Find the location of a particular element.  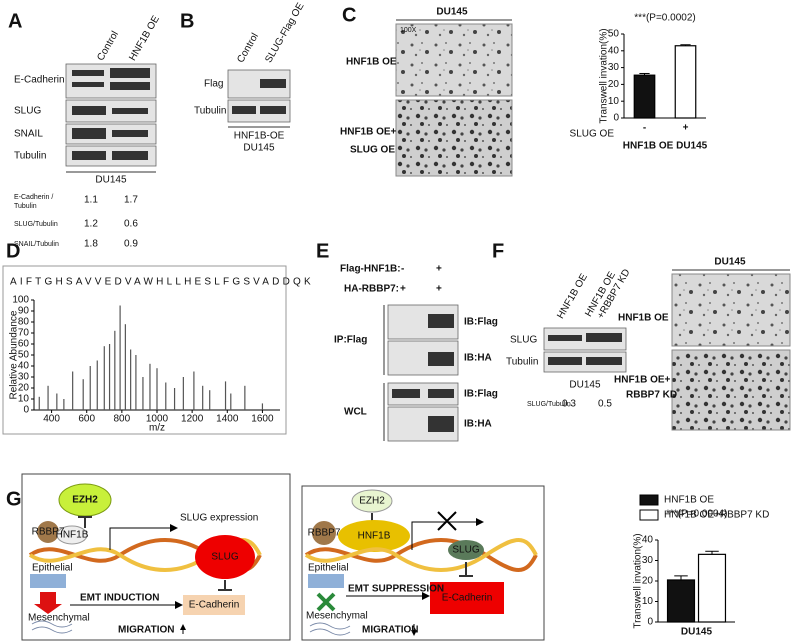

group-label: HNF1B OE DU145 is located at coordinates (665, 146).